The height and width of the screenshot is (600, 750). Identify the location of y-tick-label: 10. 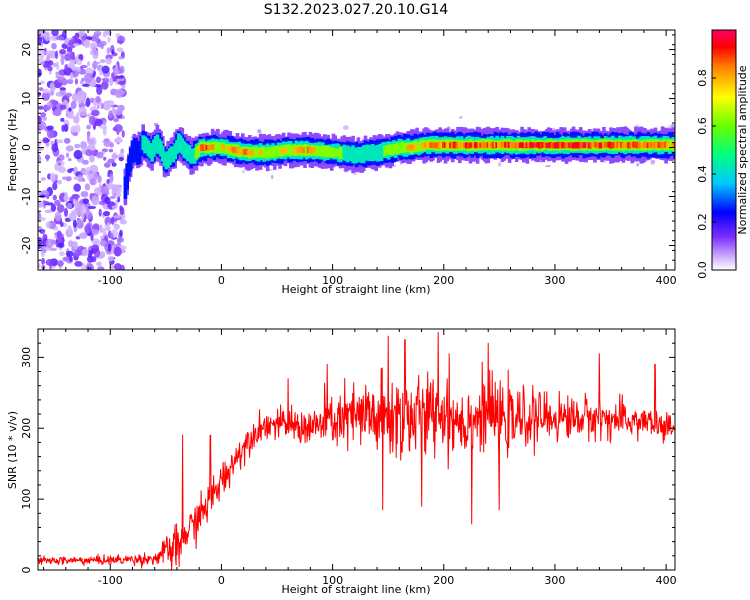
(26, 99).